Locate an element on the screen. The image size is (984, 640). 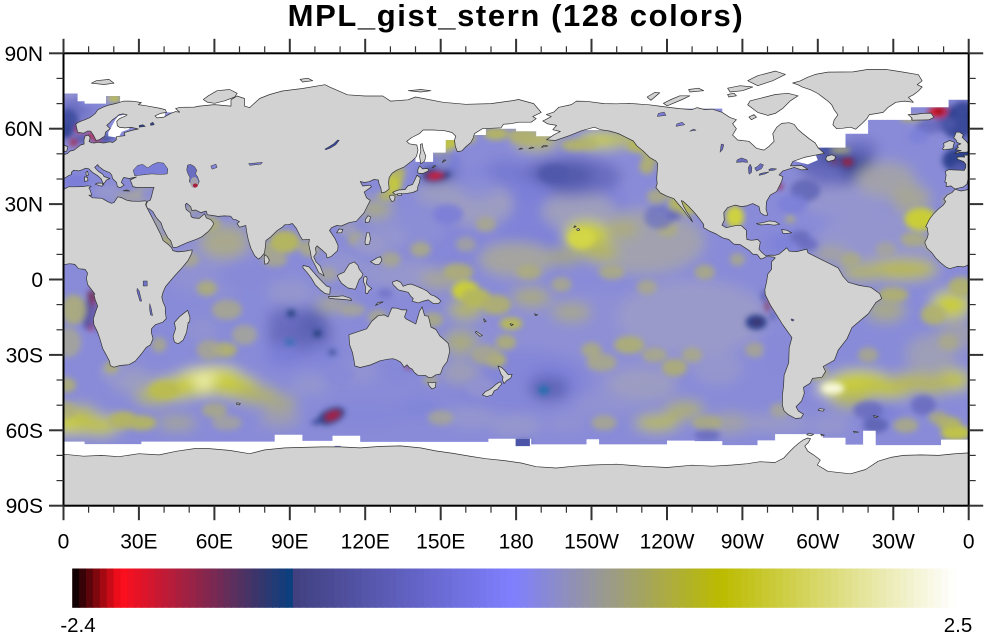
svg-text: 60N is located at coordinates (23, 129).